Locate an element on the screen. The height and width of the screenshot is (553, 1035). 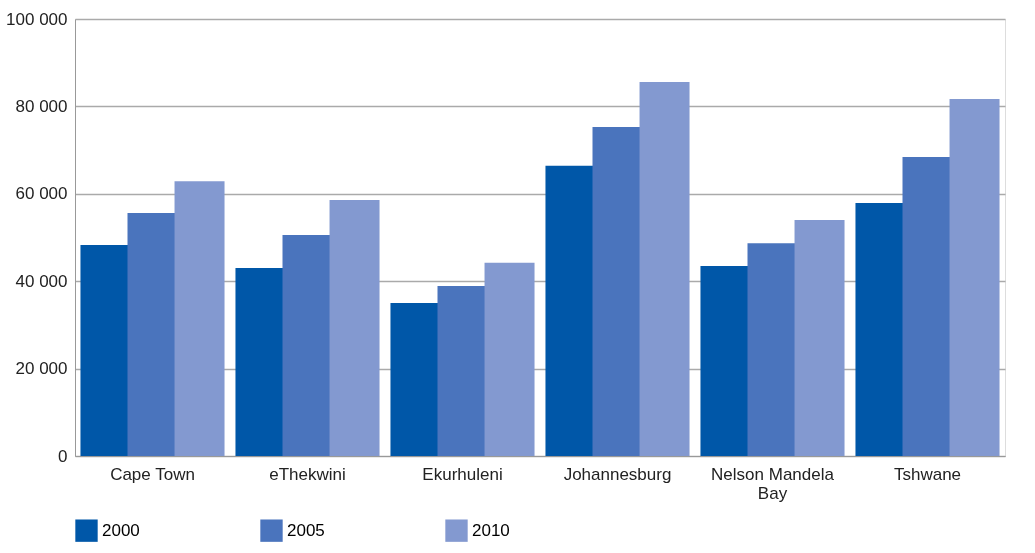
x-tick-label: Ekurhuleni is located at coordinates (462, 474).